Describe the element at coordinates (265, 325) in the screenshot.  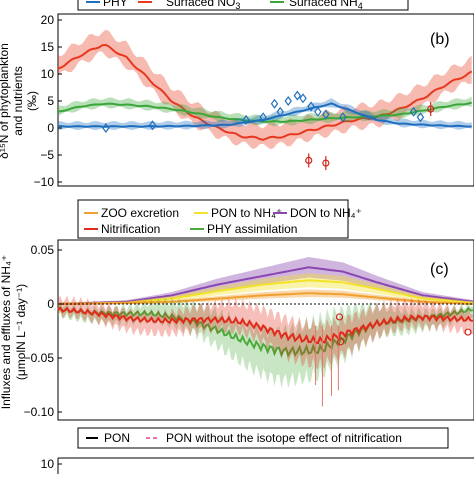
I see `line-c-nitrification` at that location.